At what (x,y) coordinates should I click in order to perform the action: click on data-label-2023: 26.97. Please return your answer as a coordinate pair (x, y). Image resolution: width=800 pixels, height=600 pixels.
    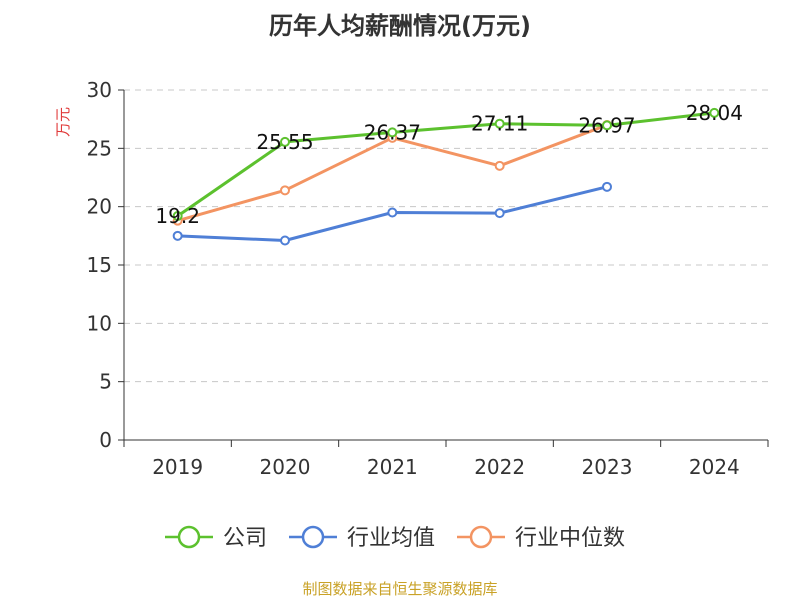
    Looking at the image, I should click on (606, 125).